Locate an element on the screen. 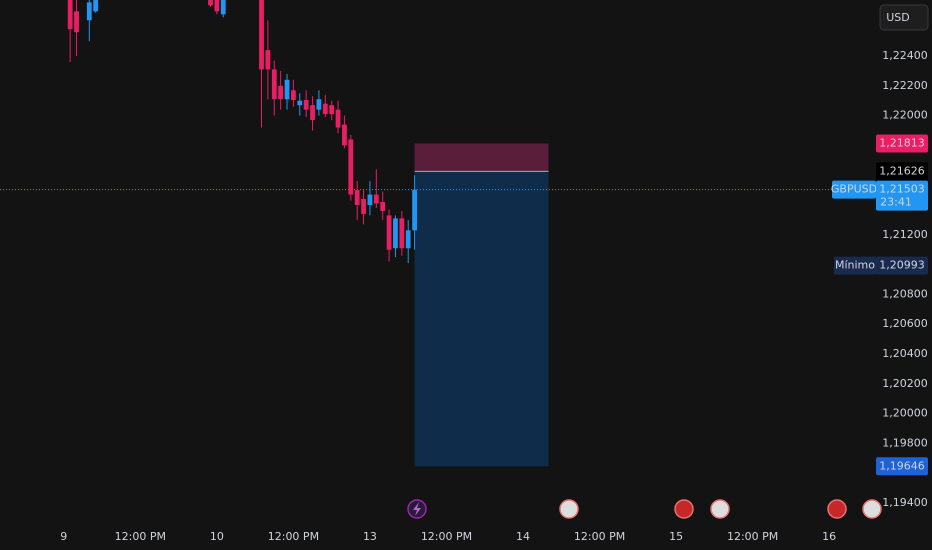 The height and width of the screenshot is (550, 932). current-price-label: 1,21503 is located at coordinates (902, 189).